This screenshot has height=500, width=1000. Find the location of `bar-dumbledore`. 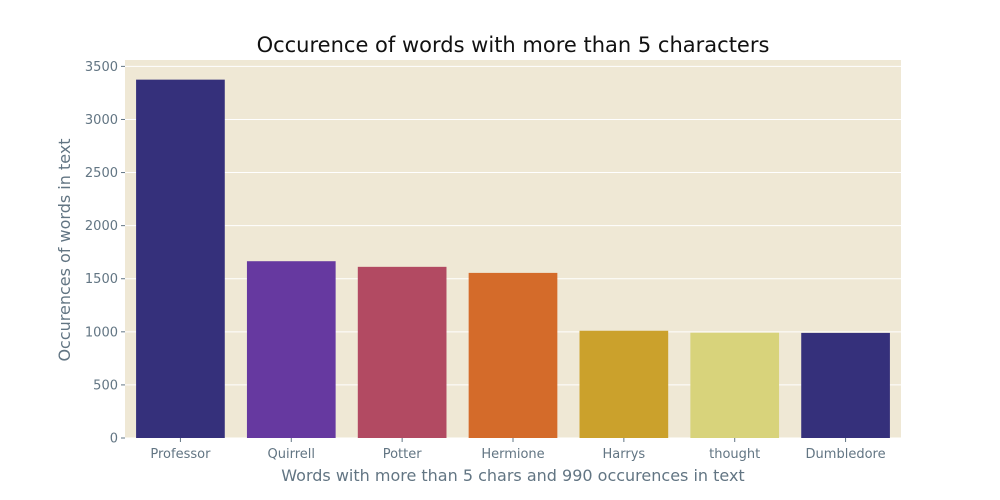

bar-dumbledore is located at coordinates (845, 385).